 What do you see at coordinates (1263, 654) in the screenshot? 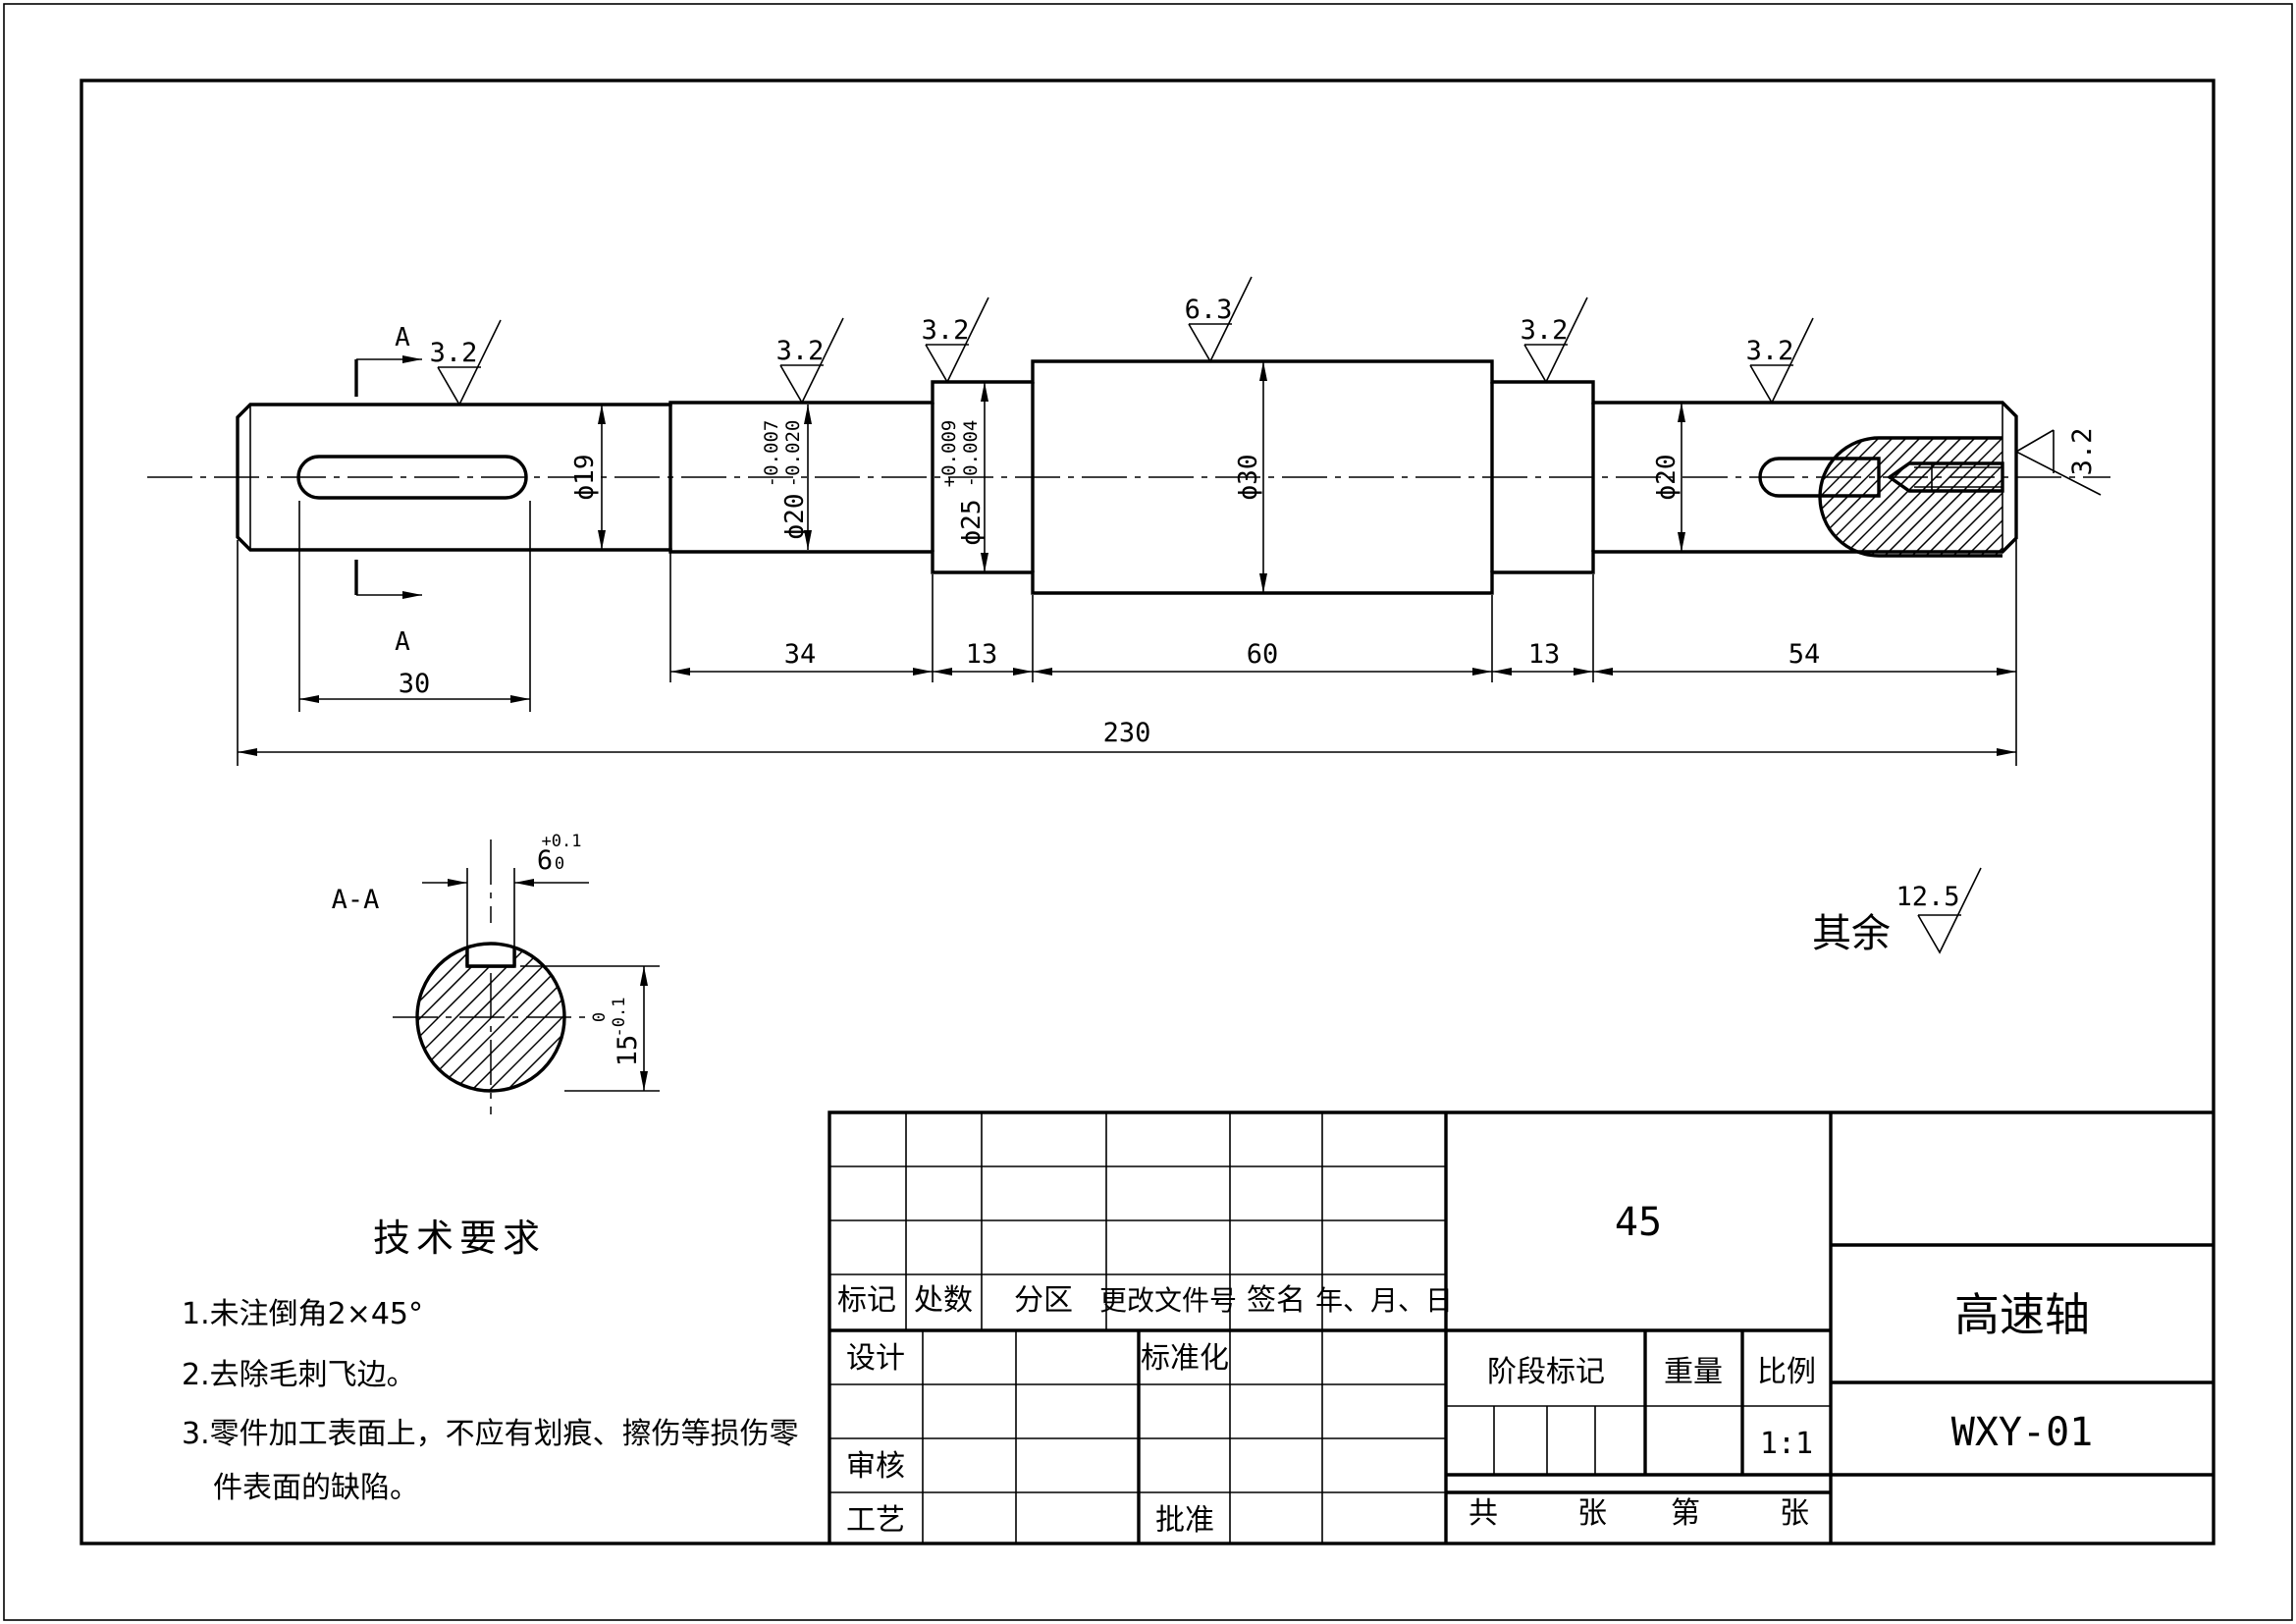
I see `length-60: 60` at bounding box center [1263, 654].